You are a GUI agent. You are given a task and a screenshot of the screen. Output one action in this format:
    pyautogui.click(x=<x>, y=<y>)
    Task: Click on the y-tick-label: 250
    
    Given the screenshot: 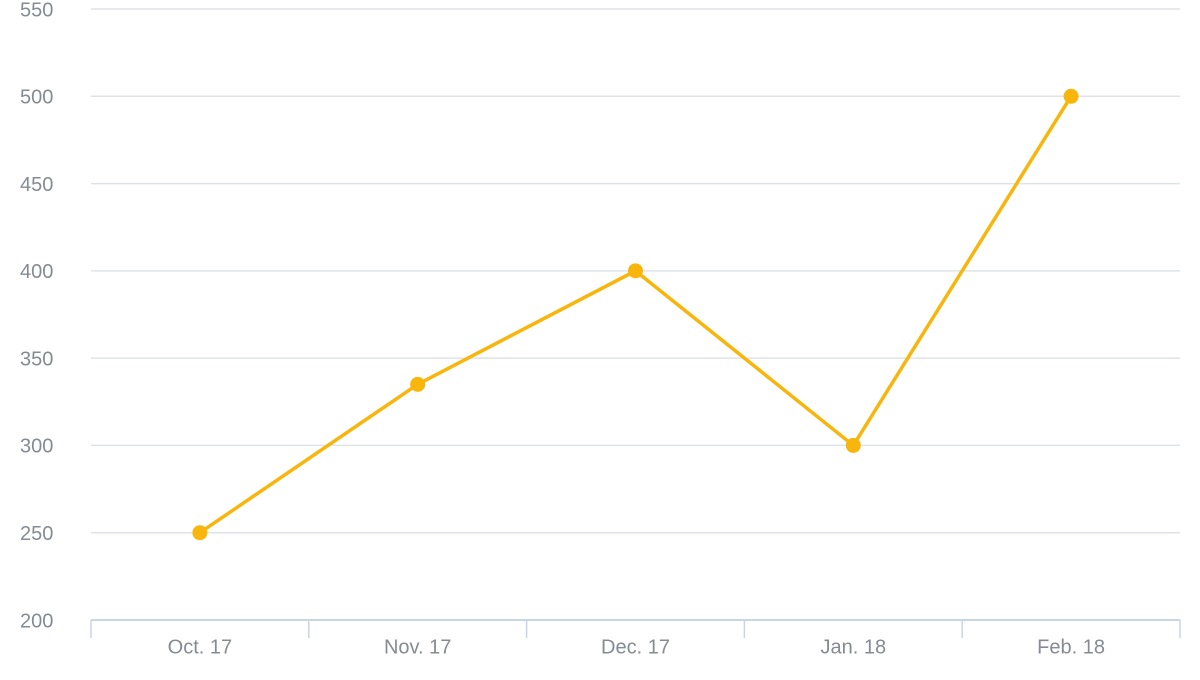 What is the action you would take?
    pyautogui.click(x=36, y=534)
    